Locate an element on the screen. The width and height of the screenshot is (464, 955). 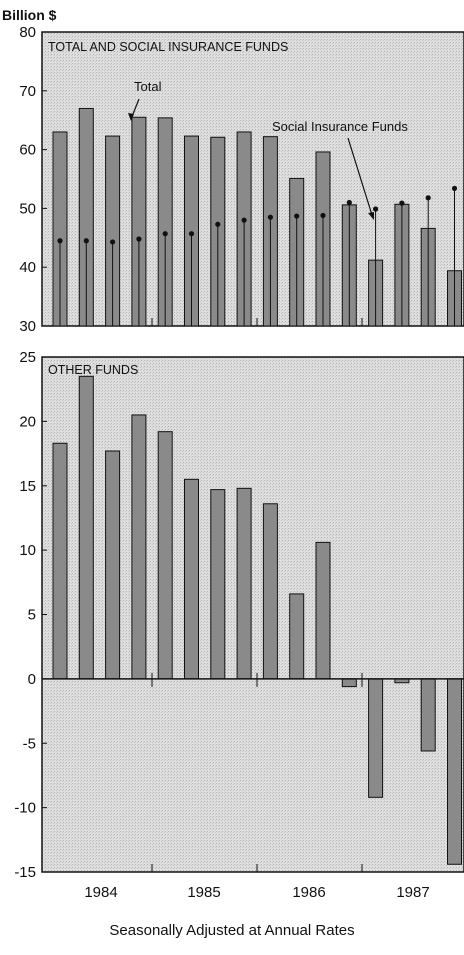
panel-1-social-insurance-markers is located at coordinates (257, 255).